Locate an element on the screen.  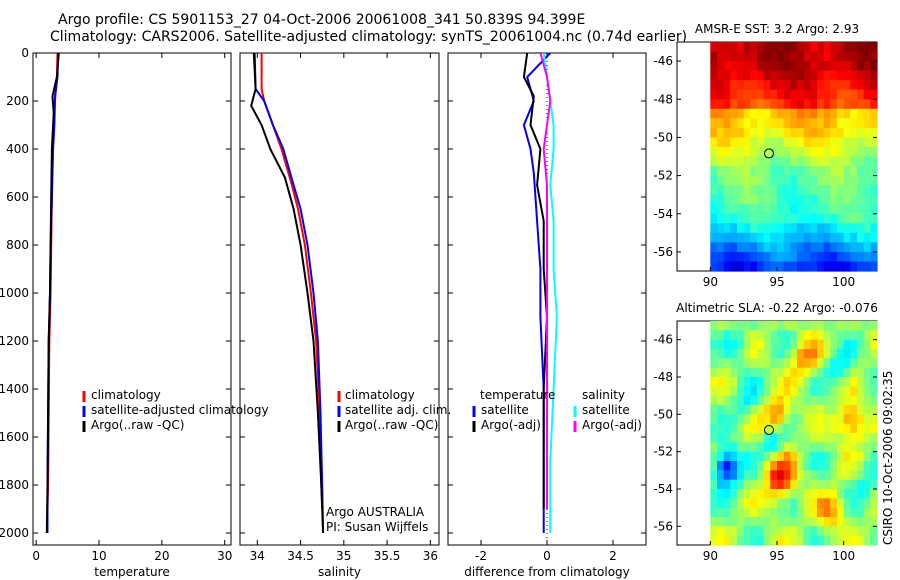
sla_map-title: Altimetric SLA: -0.22 Argo: -0.076 is located at coordinates (777, 308).